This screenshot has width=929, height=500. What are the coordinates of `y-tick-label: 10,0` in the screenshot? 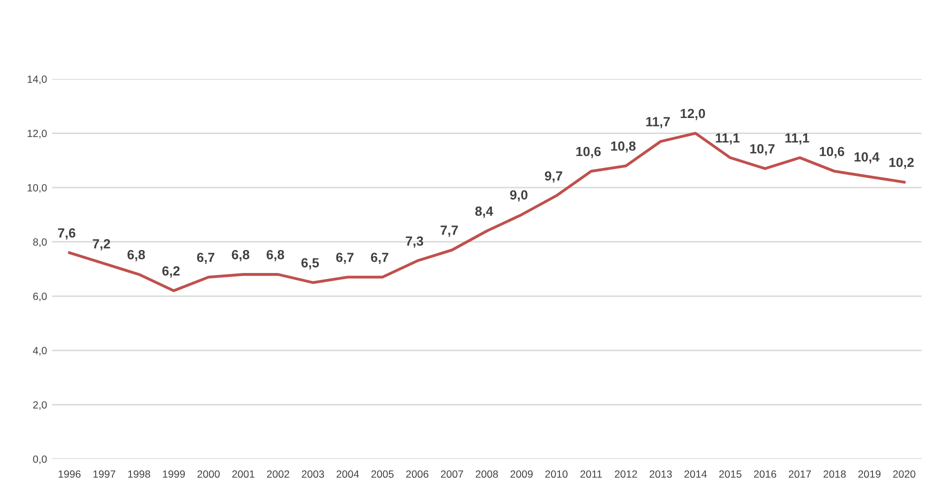 It's located at (37, 188).